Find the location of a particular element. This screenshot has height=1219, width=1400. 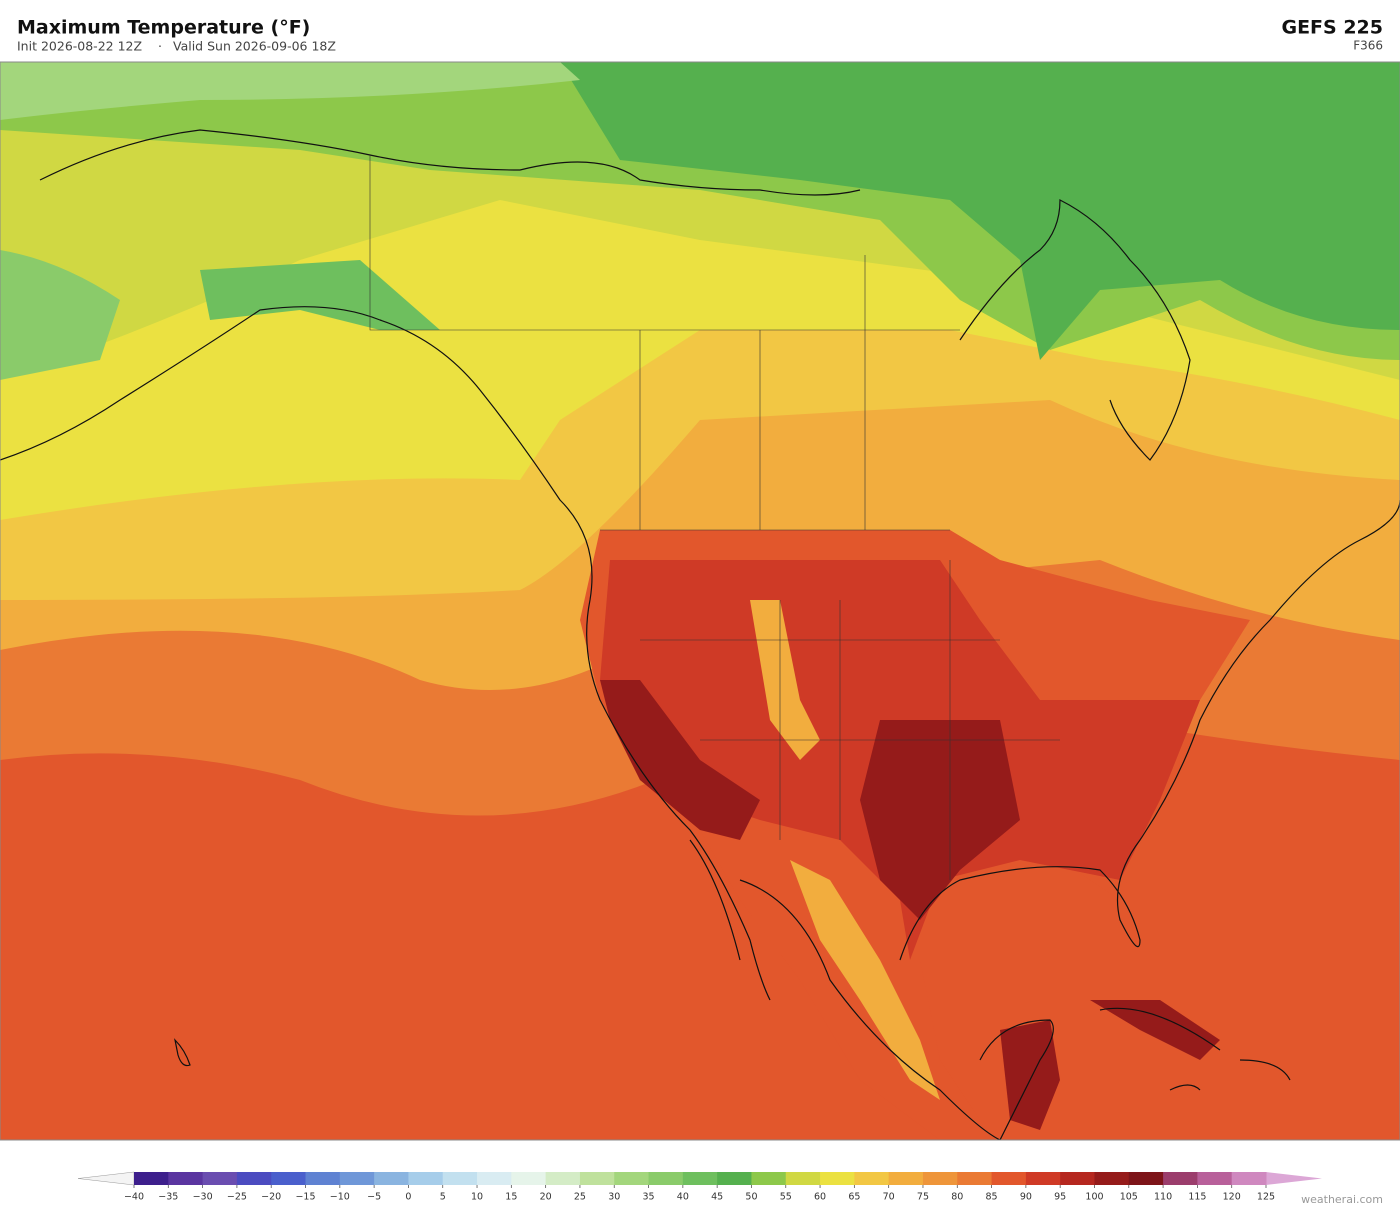

colorbar-tick-label: 70 is located at coordinates (889, 1197).